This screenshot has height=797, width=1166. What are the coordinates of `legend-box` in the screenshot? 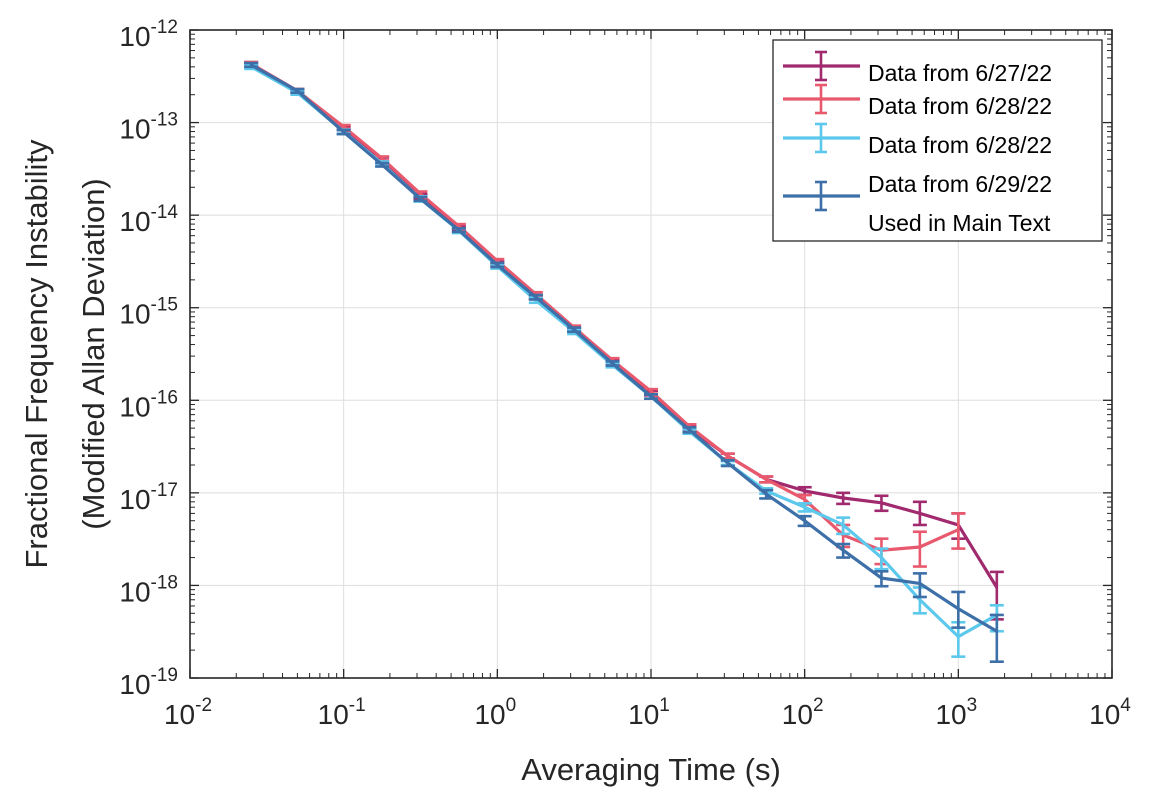 It's located at (937, 140).